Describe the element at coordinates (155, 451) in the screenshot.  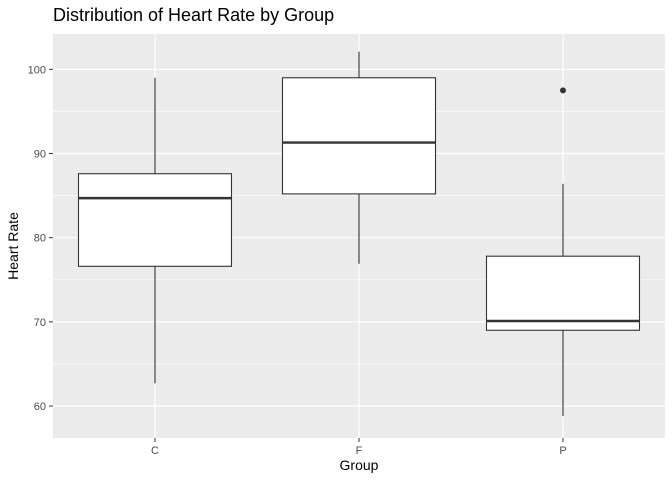
I see `x-tick-label: C` at that location.